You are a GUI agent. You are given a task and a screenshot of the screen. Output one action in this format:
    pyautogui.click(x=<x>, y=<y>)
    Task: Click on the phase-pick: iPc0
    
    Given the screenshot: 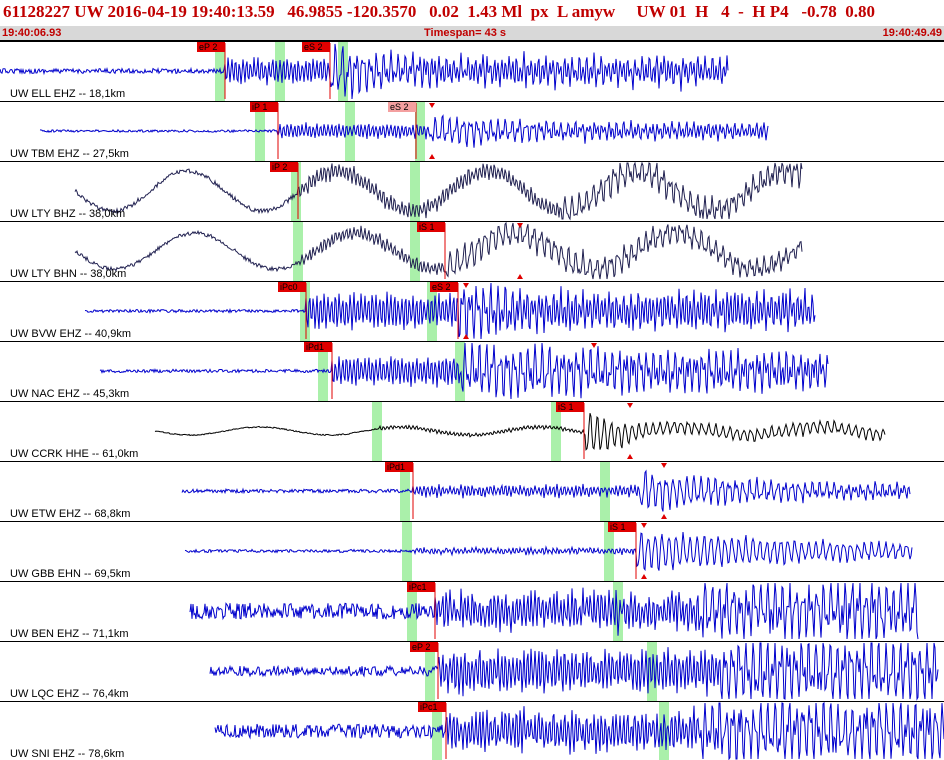 What is the action you would take?
    pyautogui.click(x=292, y=310)
    